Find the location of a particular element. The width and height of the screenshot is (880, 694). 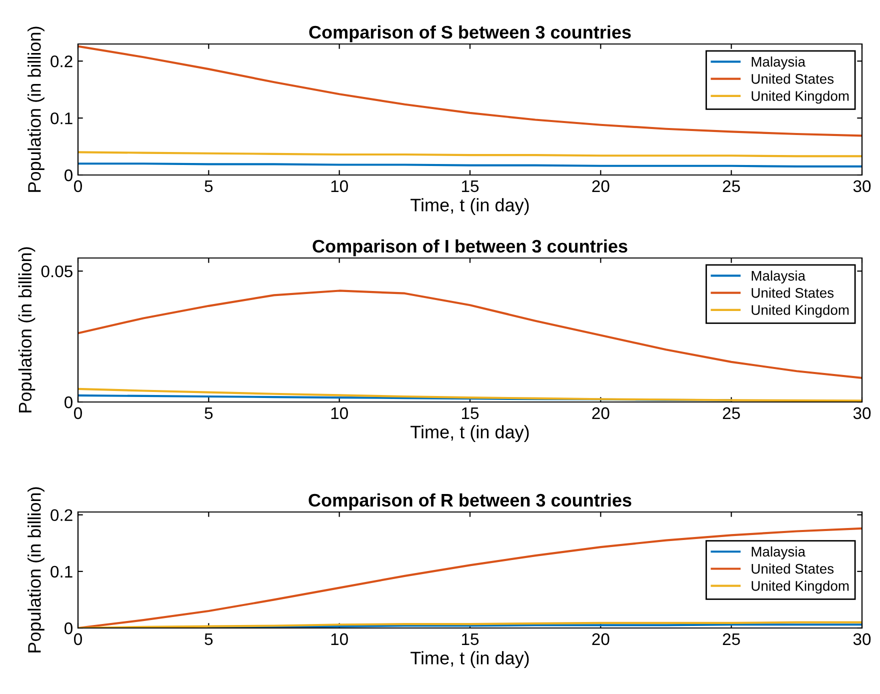

chart-title: Comparison of R between 3 countries is located at coordinates (470, 501).